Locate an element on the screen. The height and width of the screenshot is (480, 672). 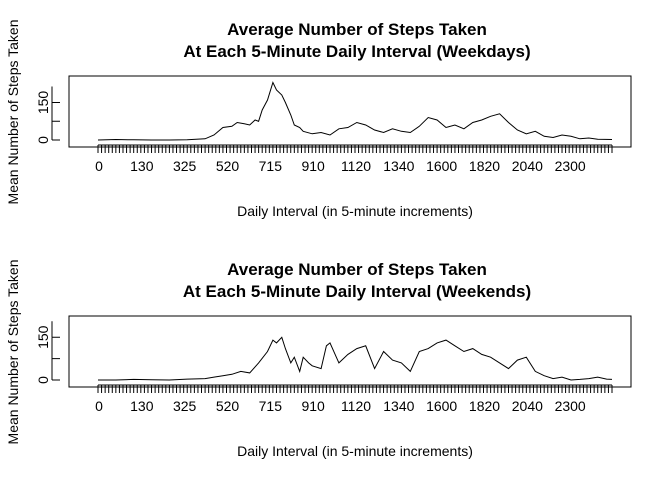
we-x-tick-label: 1120 is located at coordinates (356, 406).